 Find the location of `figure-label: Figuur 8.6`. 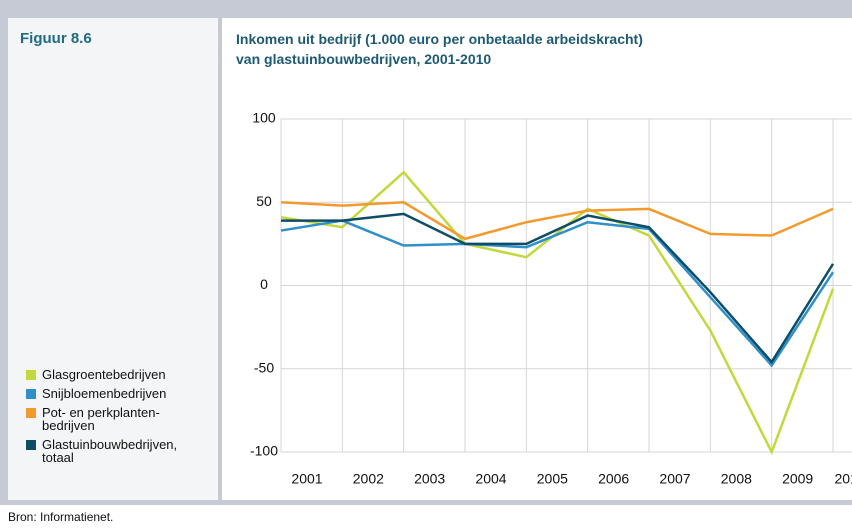

figure-label: Figuur 8.6 is located at coordinates (56, 38).